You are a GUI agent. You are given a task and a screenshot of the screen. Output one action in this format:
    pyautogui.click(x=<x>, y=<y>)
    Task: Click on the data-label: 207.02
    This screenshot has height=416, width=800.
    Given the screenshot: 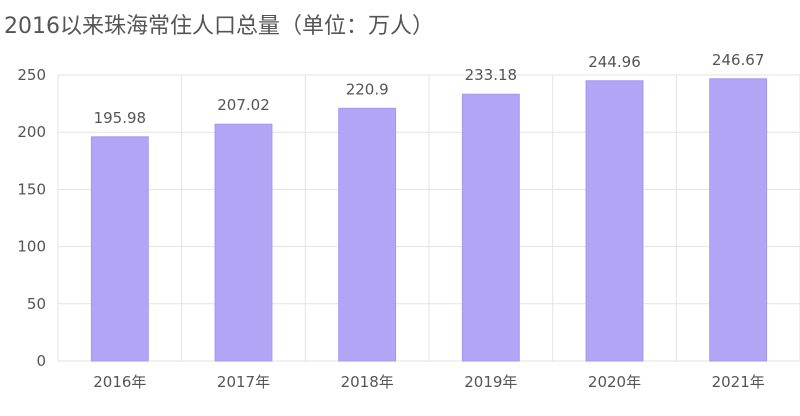 What is the action you would take?
    pyautogui.click(x=243, y=105)
    